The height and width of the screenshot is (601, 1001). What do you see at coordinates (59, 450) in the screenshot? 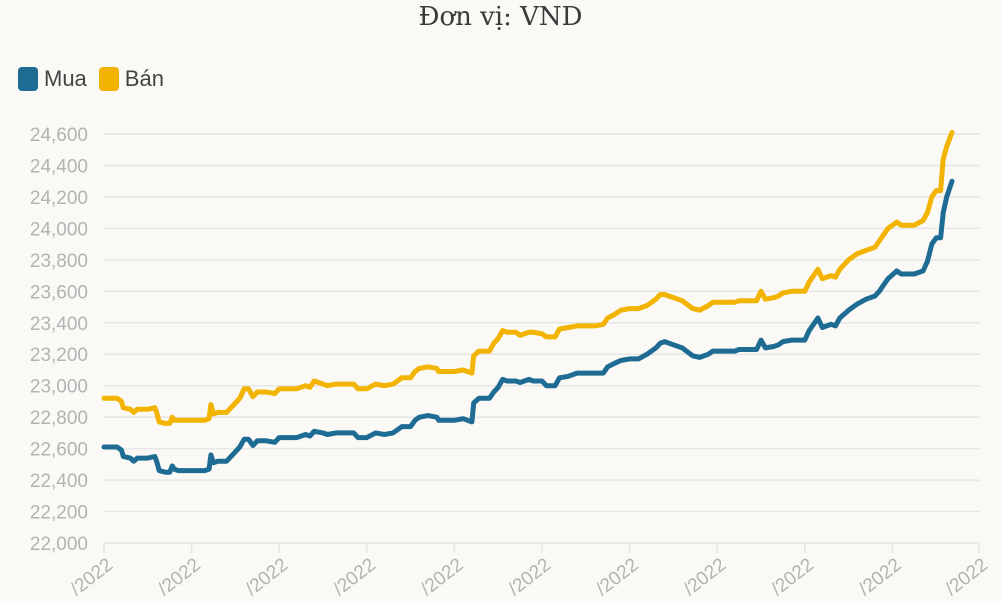
I see `y-tick-label: 22,600` at bounding box center [59, 450].